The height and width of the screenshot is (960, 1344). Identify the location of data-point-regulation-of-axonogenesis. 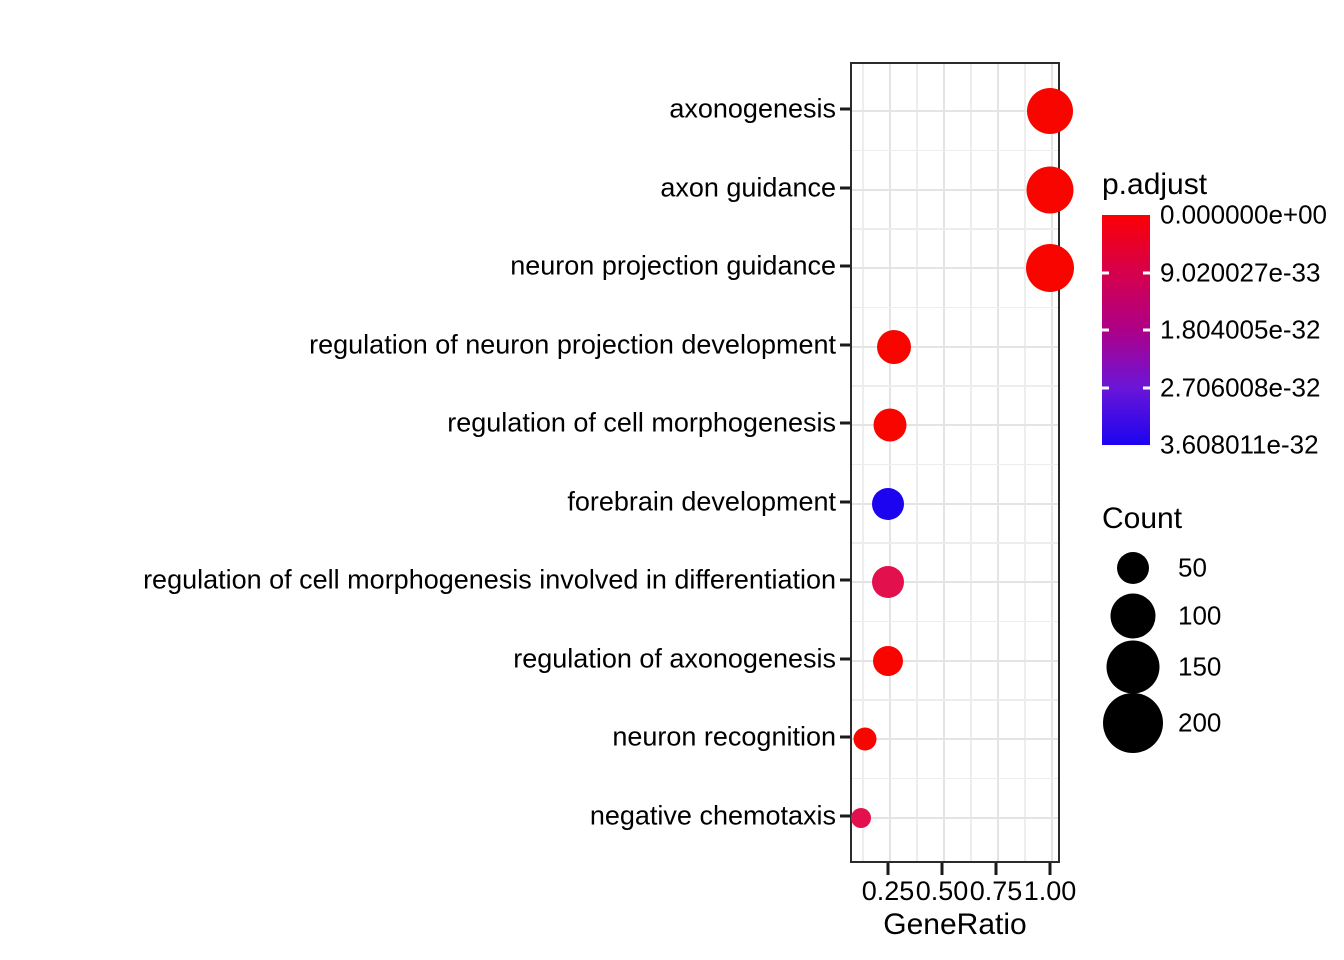
(887, 660).